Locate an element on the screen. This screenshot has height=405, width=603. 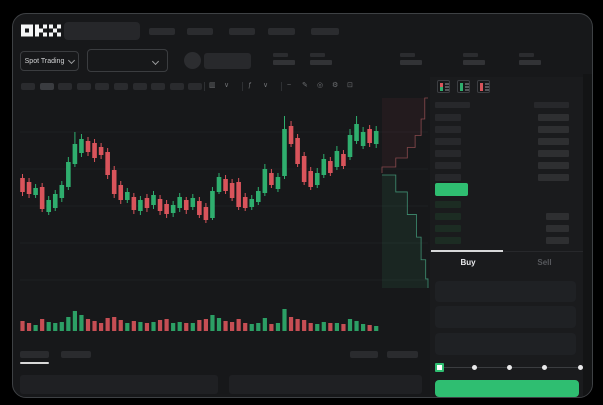
toolbar-divider is located at coordinates (204, 86).